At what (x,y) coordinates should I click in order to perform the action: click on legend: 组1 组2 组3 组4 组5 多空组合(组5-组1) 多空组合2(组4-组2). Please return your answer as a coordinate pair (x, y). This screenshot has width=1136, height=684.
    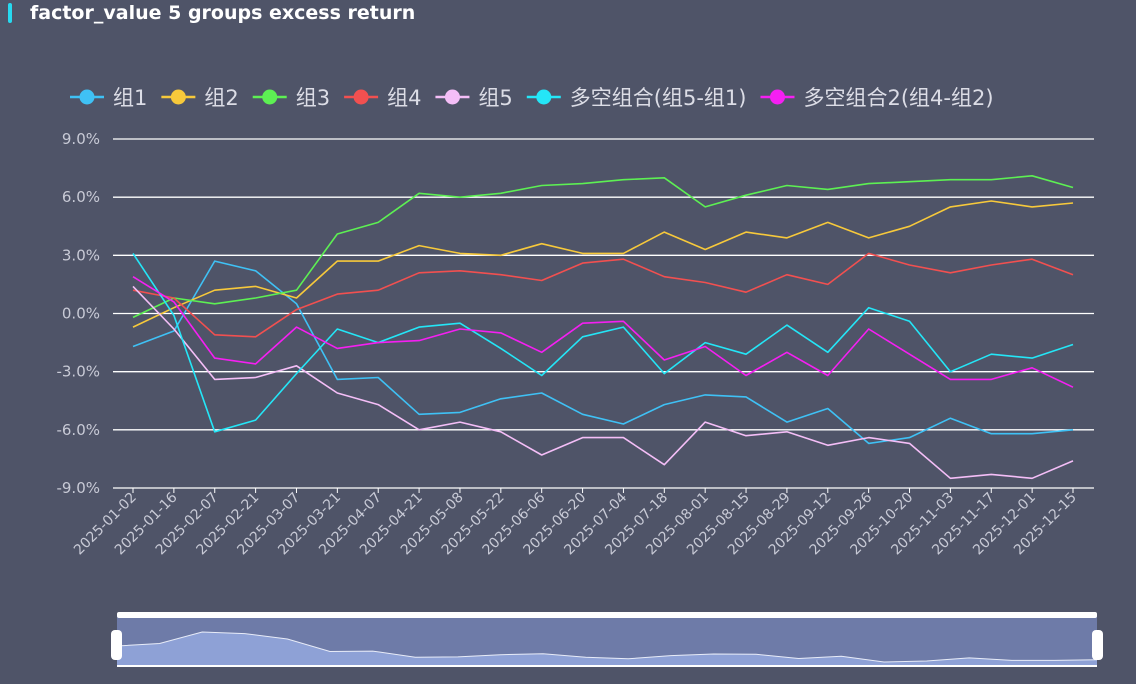
    Looking at the image, I should click on (532, 98).